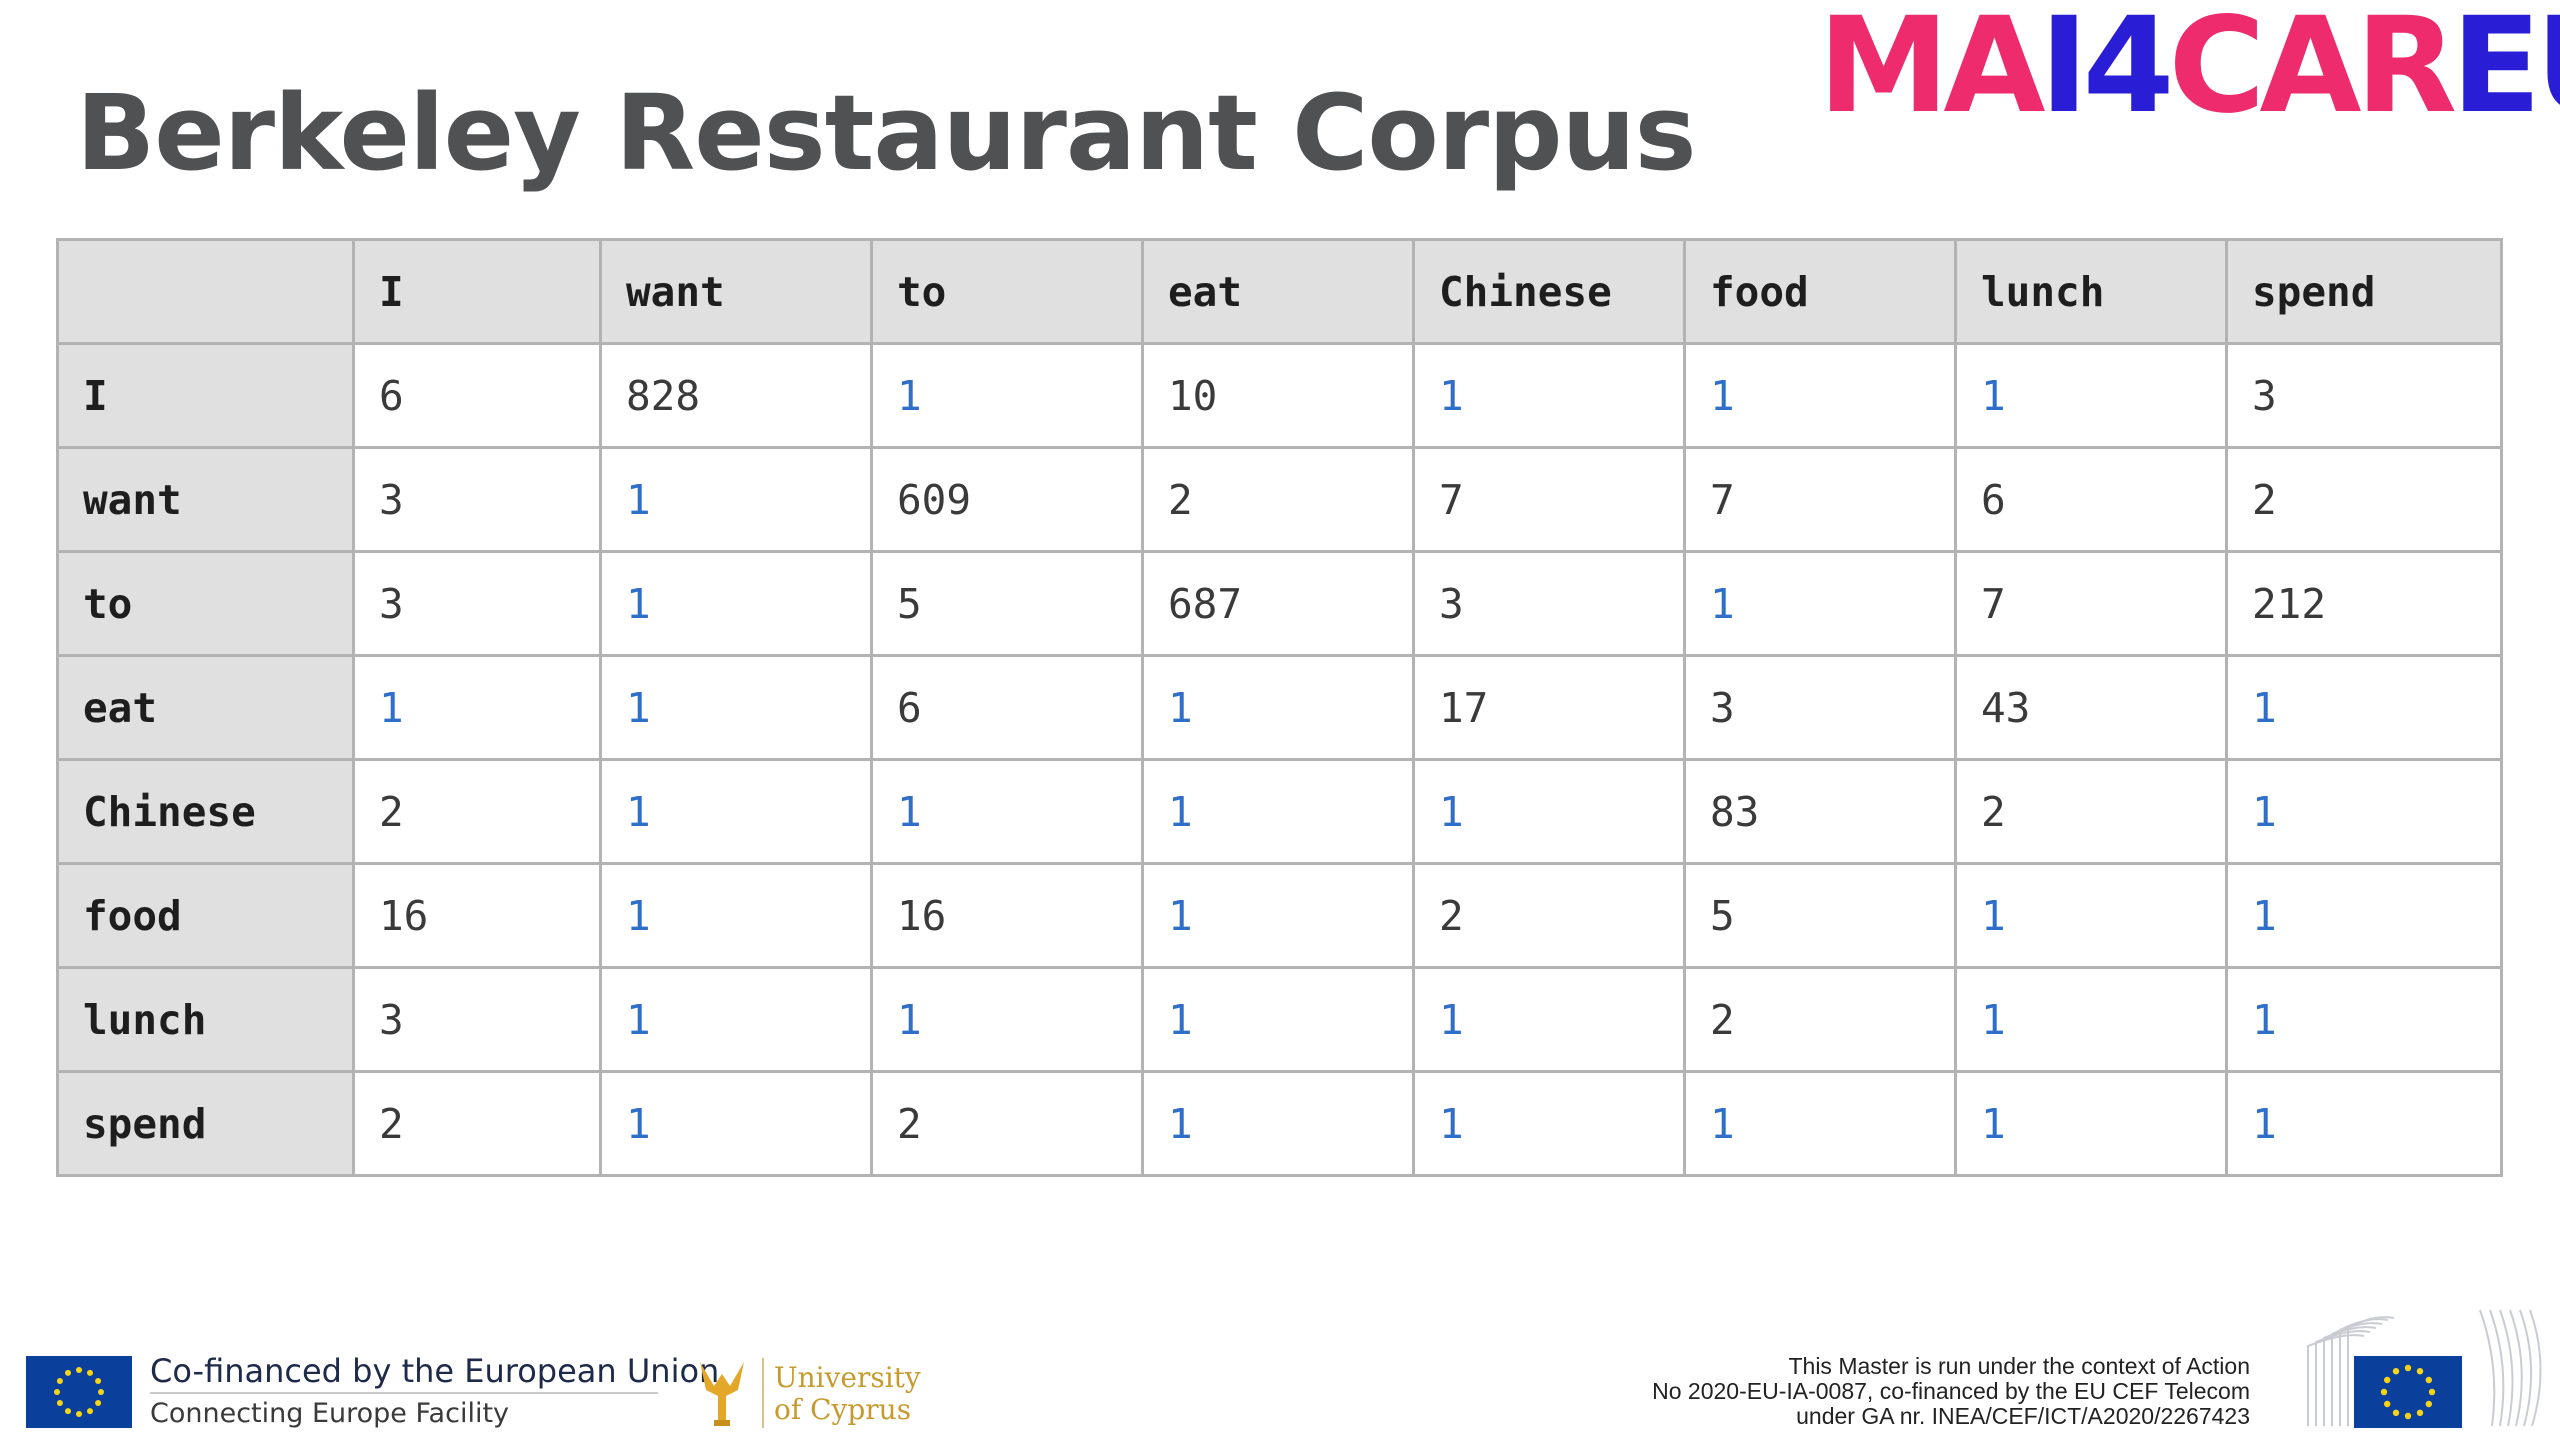 The image size is (2560, 1440). I want to click on table-row: I 6 828 1 10 1 1 1 3, so click(1279, 395).